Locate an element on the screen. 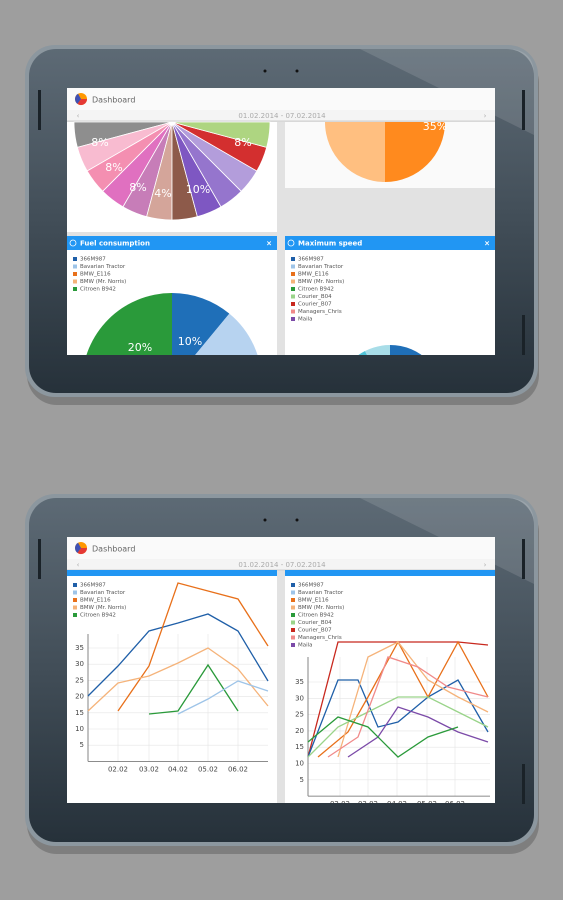  legend-label: Maila is located at coordinates (305, 320).